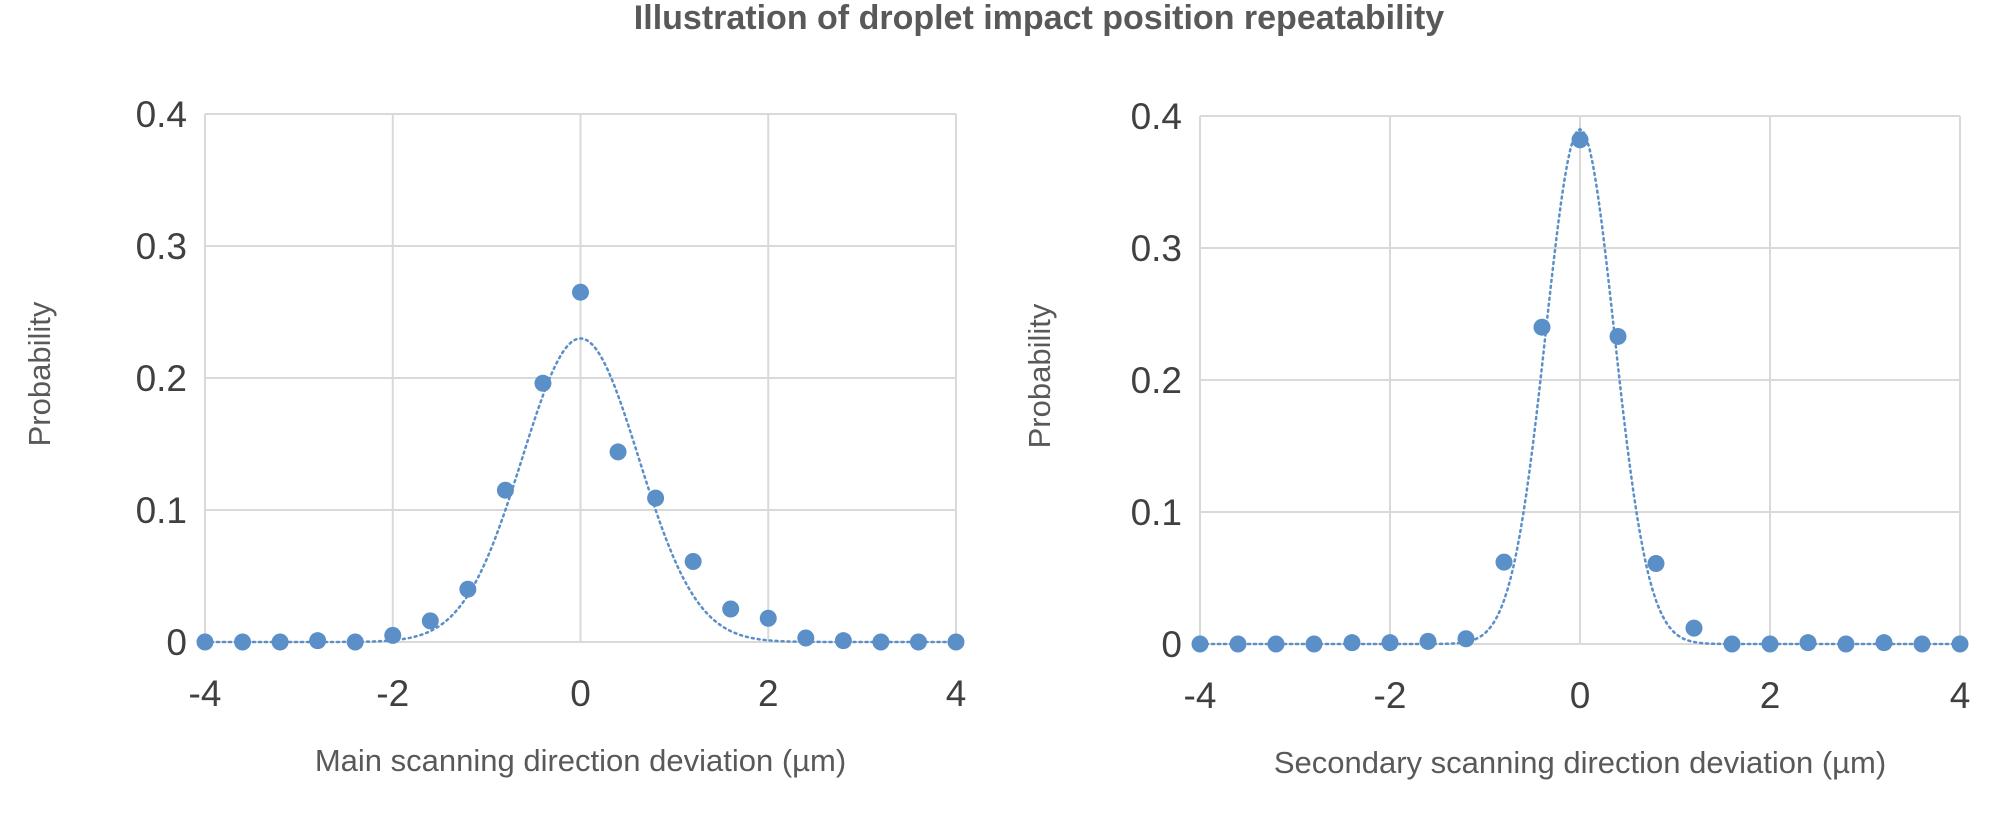  Describe the element at coordinates (580, 490) in the screenshot. I see `trend-line` at that location.